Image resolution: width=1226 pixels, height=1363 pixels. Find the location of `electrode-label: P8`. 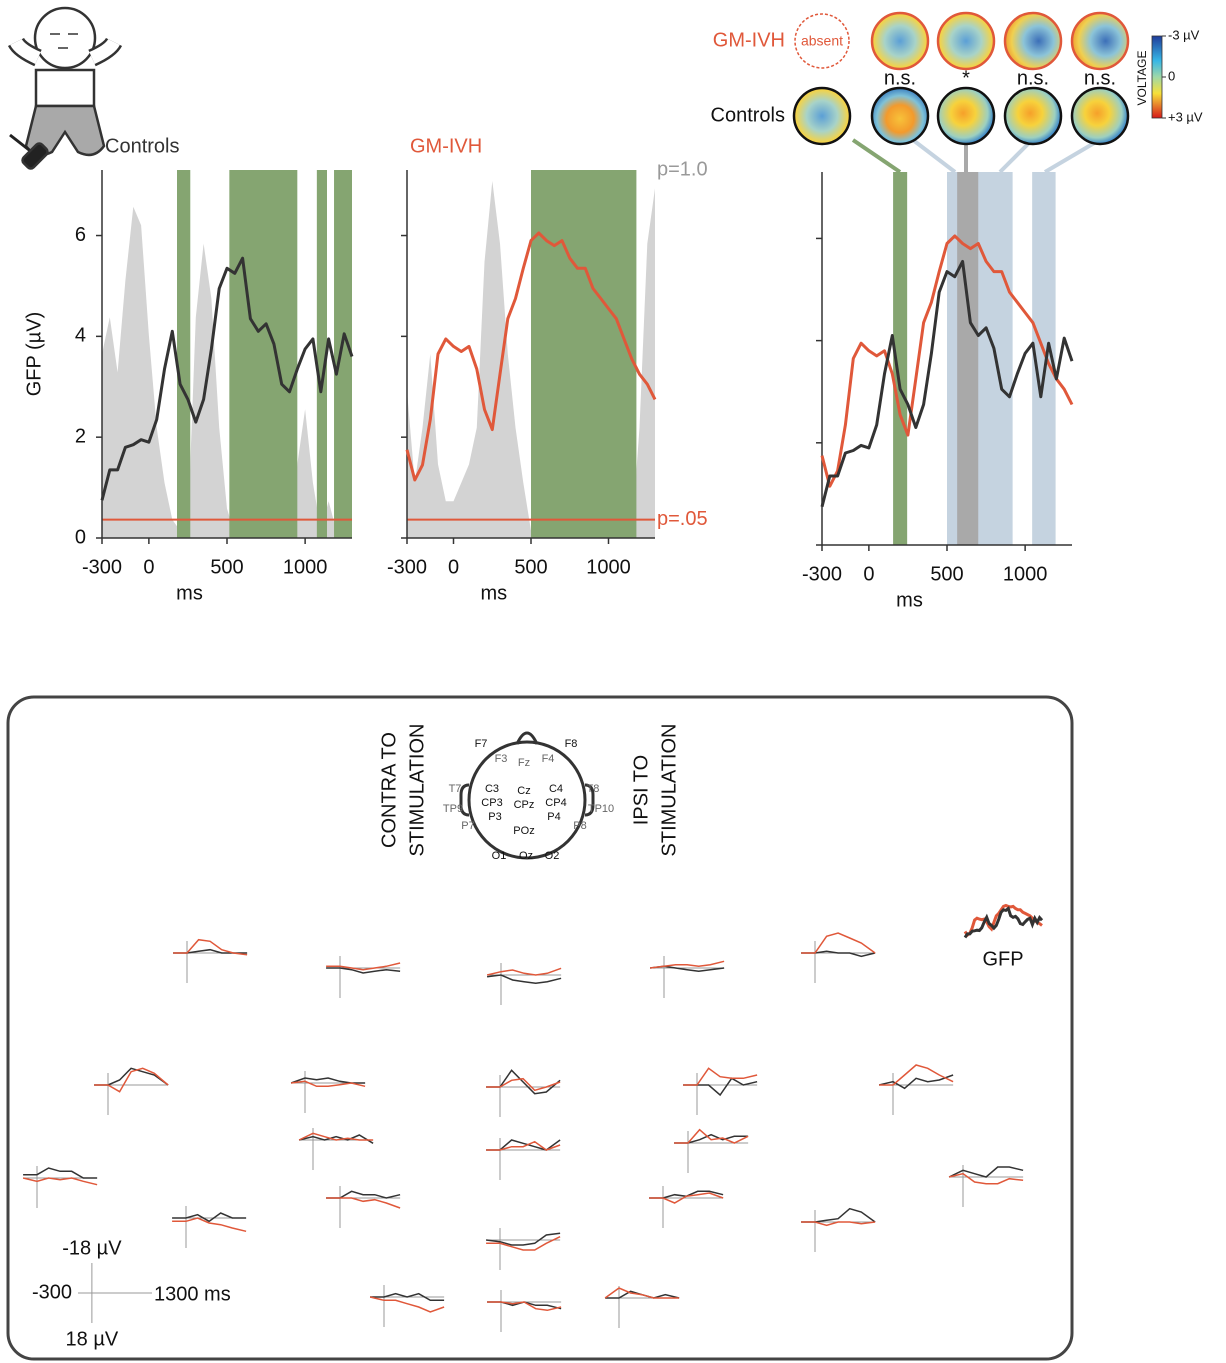

electrode-label: P8 is located at coordinates (579, 826).